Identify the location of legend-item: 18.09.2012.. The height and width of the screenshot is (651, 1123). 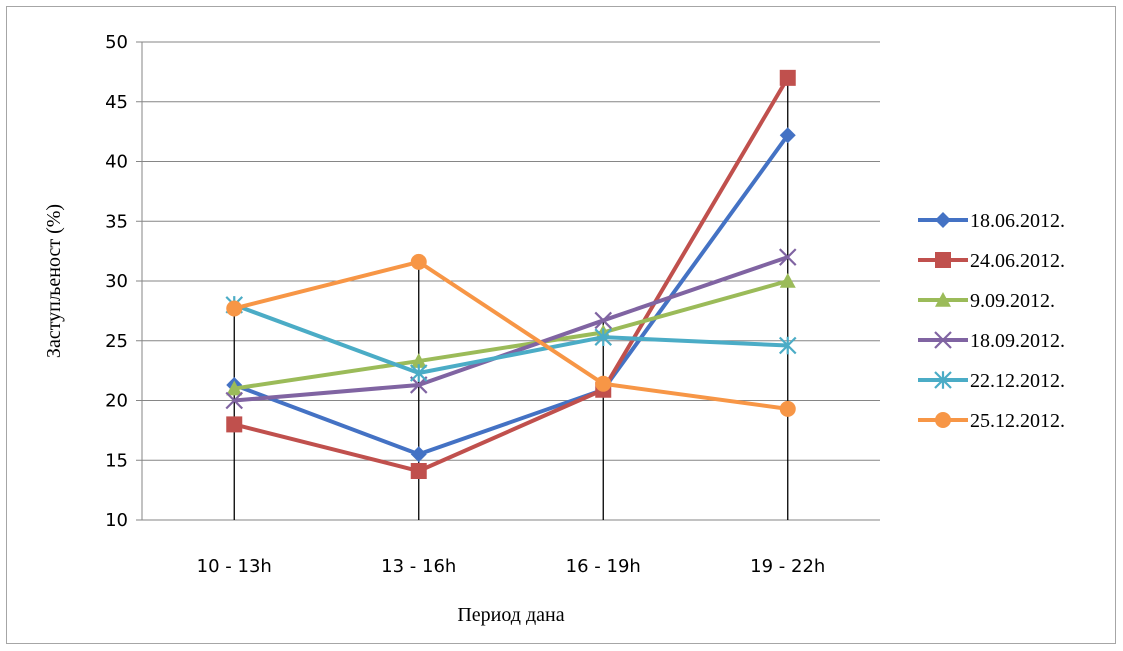
(991, 341).